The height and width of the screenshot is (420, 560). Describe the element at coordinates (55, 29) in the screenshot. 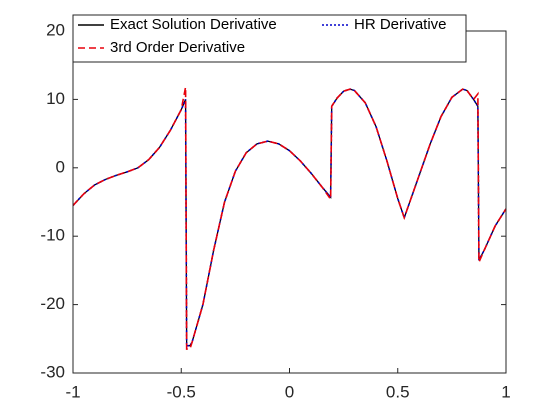

I see `y-tick-label: 20` at that location.